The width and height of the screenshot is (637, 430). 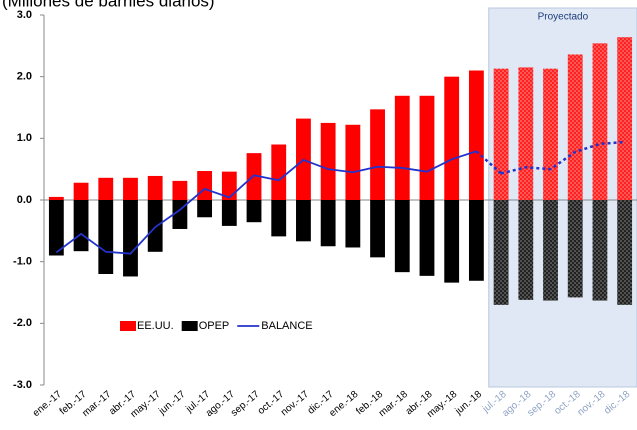 I want to click on x-tick-label: mar.-17, so click(x=96, y=404).